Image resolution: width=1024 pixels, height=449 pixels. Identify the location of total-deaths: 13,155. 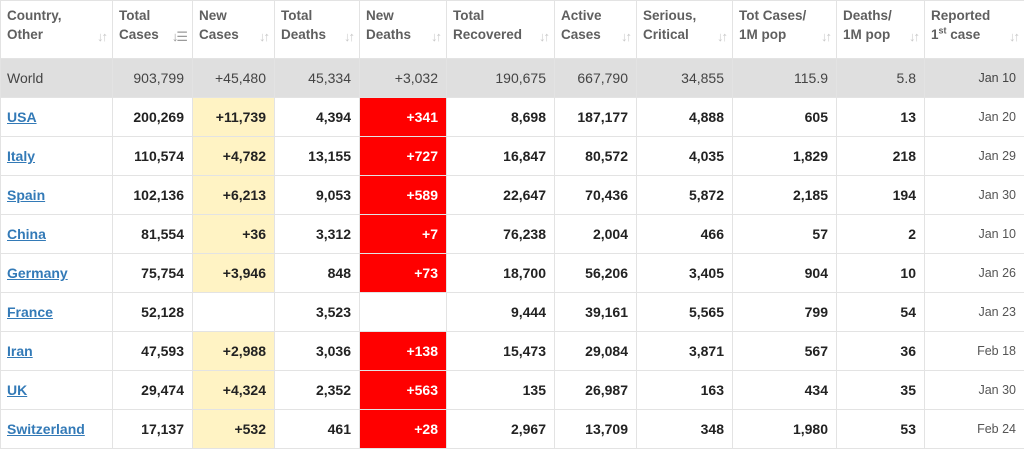
(317, 156).